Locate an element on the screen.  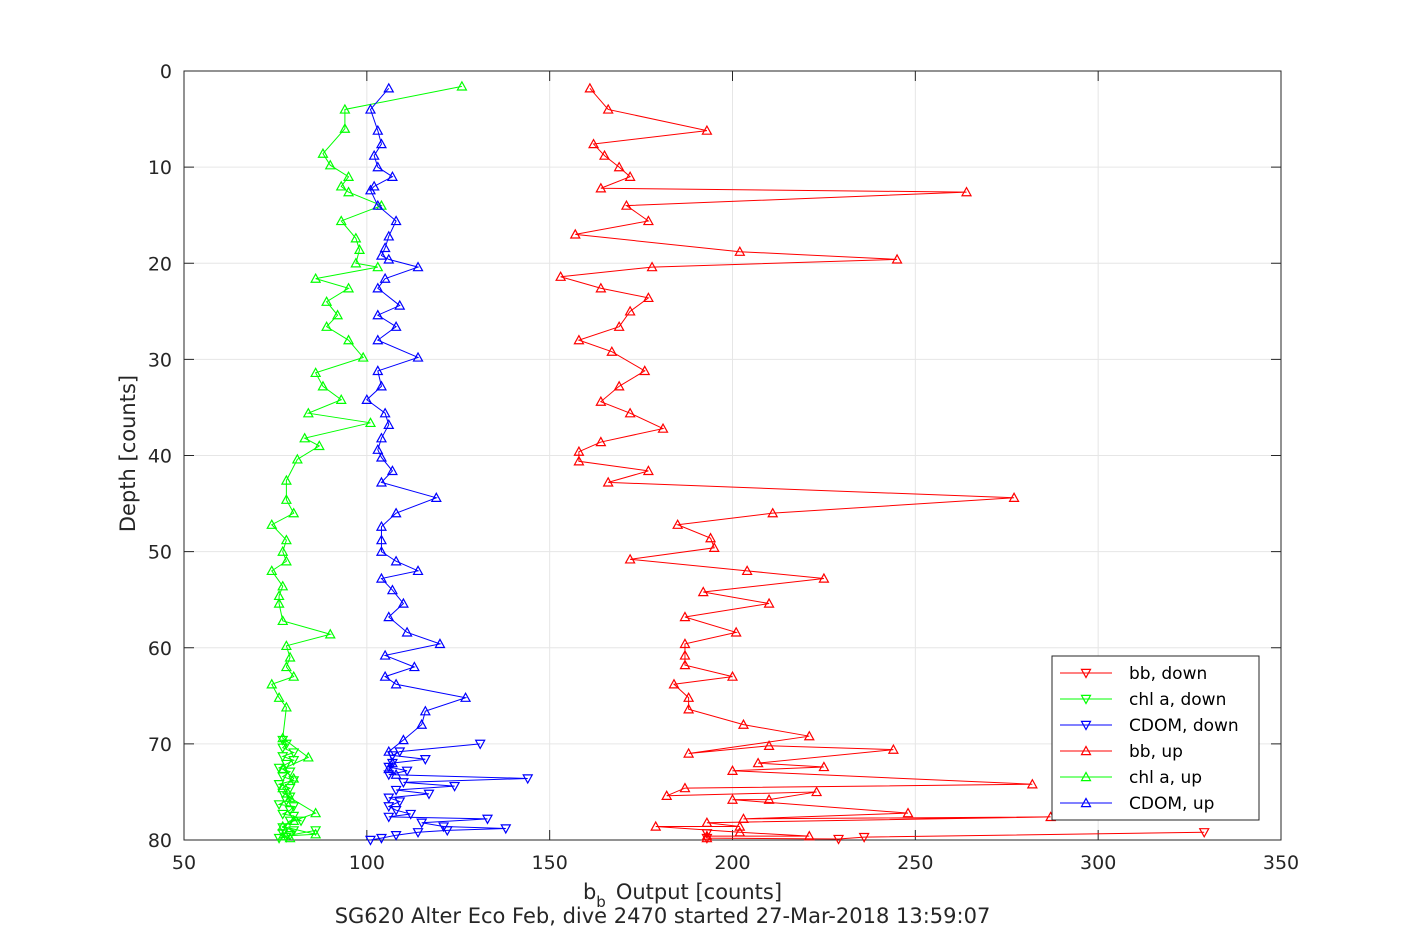
y-tick-label: 0 is located at coordinates (166, 72).